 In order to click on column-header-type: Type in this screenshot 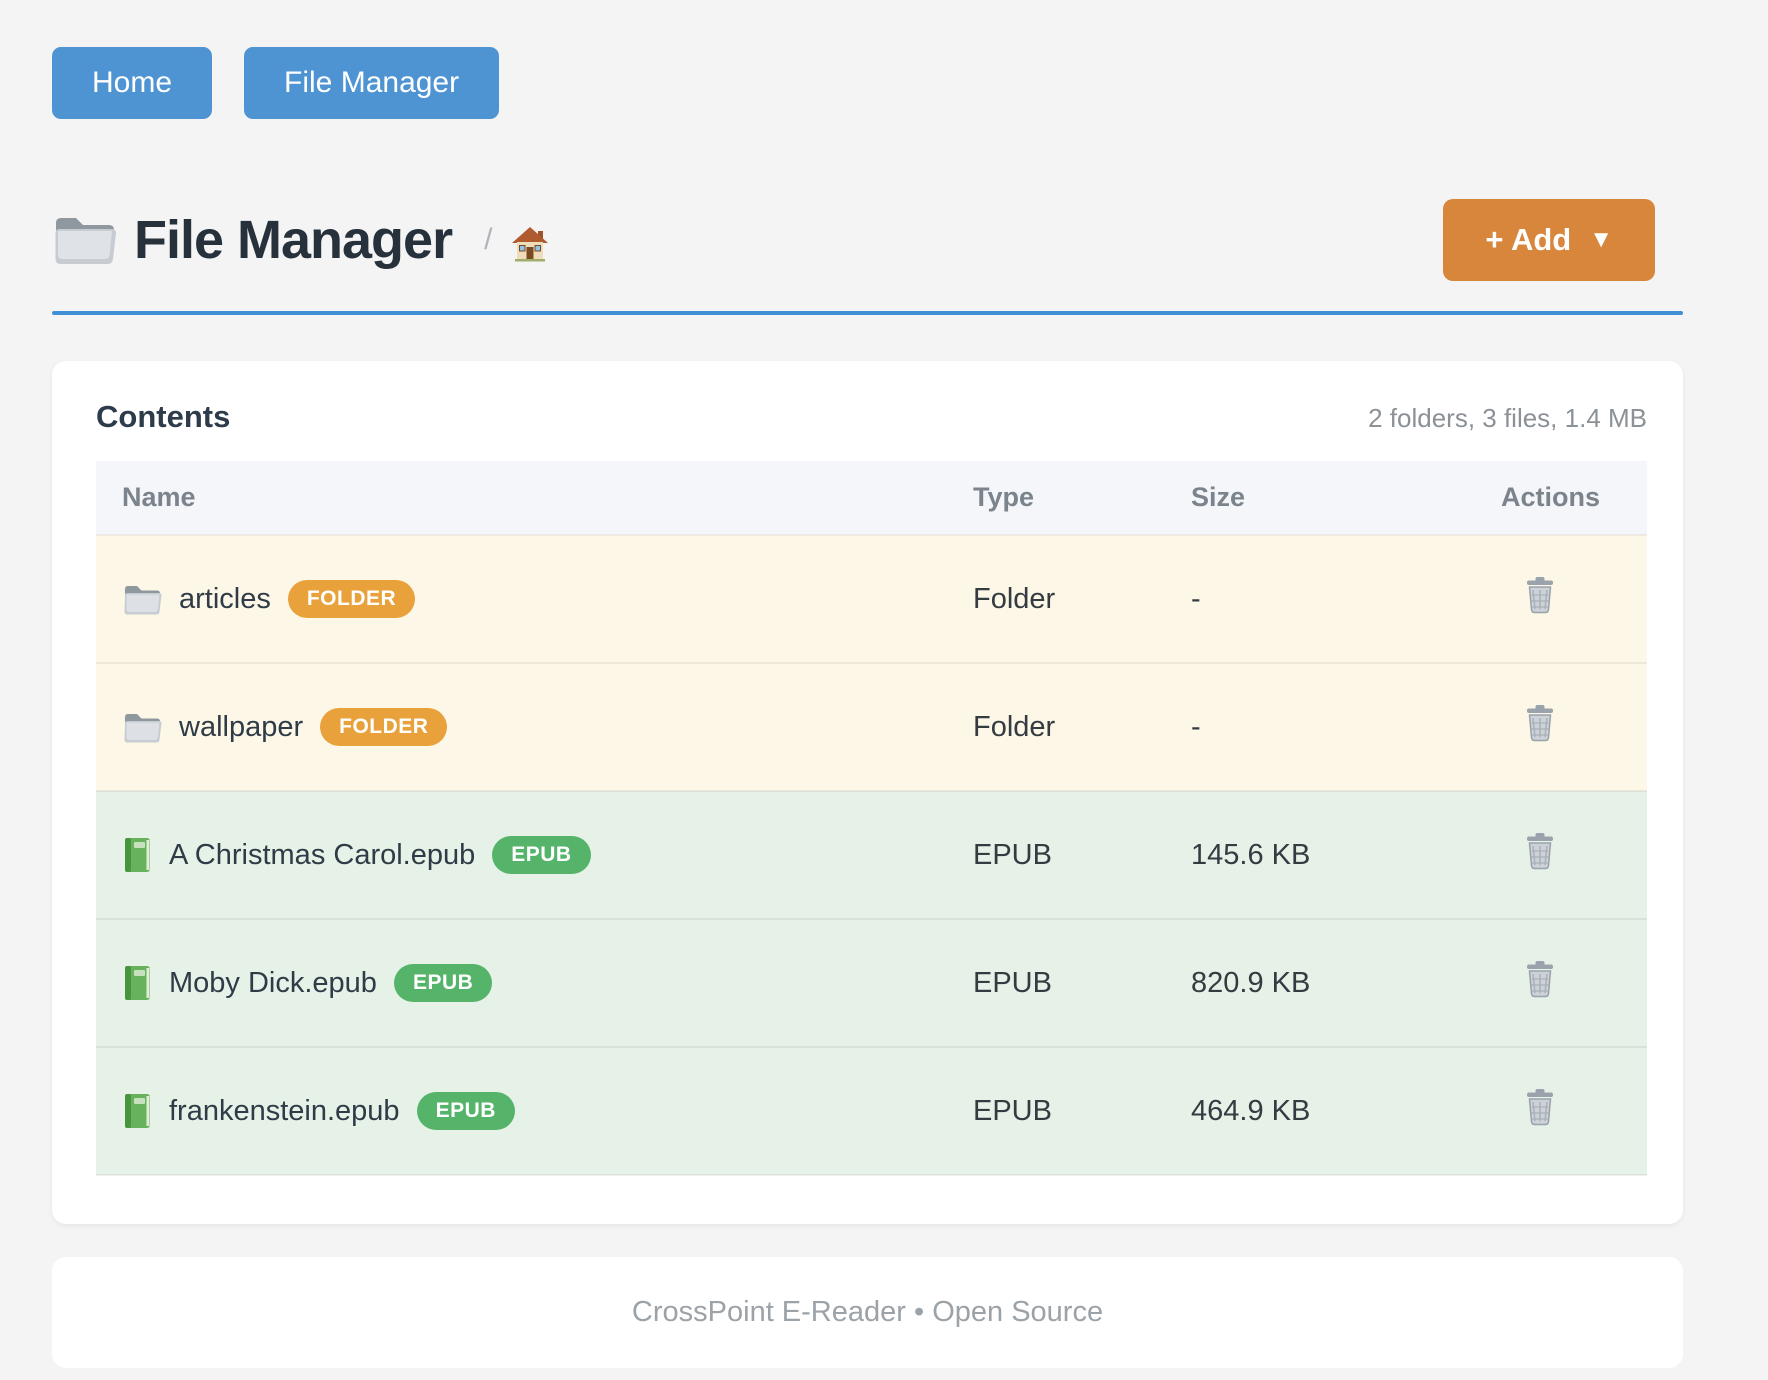, I will do `click(1082, 498)`.